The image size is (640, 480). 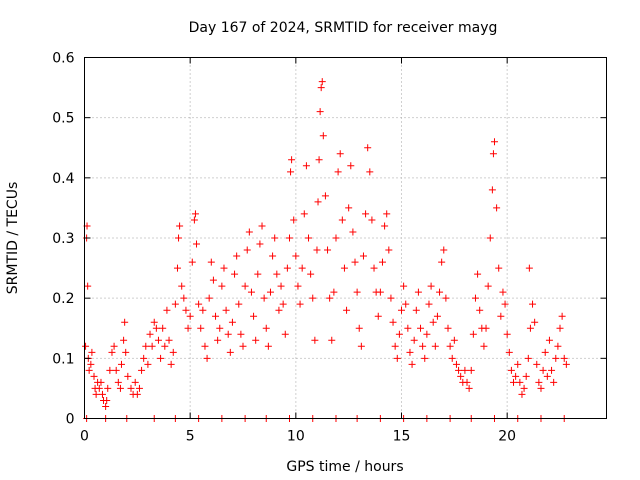 I want to click on y-tick-label: 0.1, so click(x=63, y=359).